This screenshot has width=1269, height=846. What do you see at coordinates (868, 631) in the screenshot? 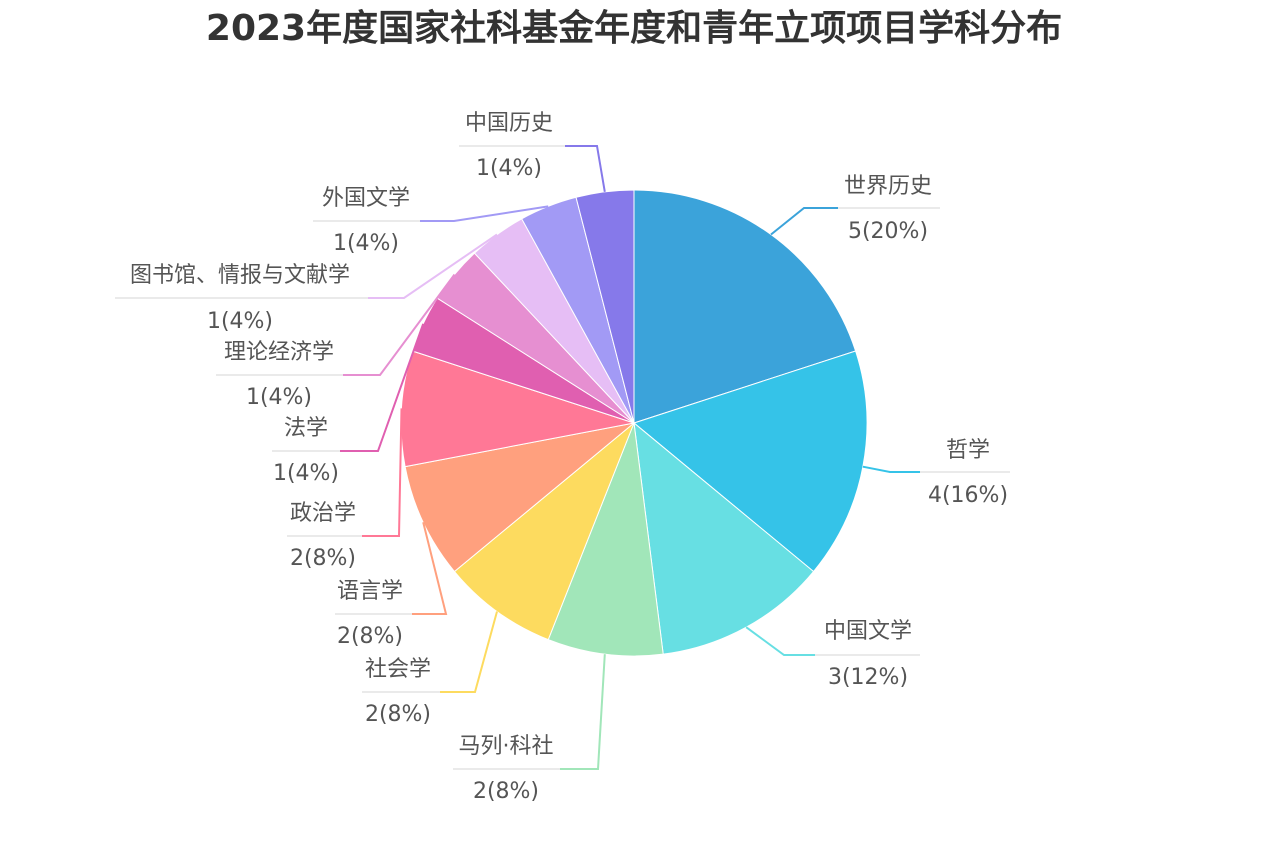
I see `slice-label: 中国文学` at bounding box center [868, 631].